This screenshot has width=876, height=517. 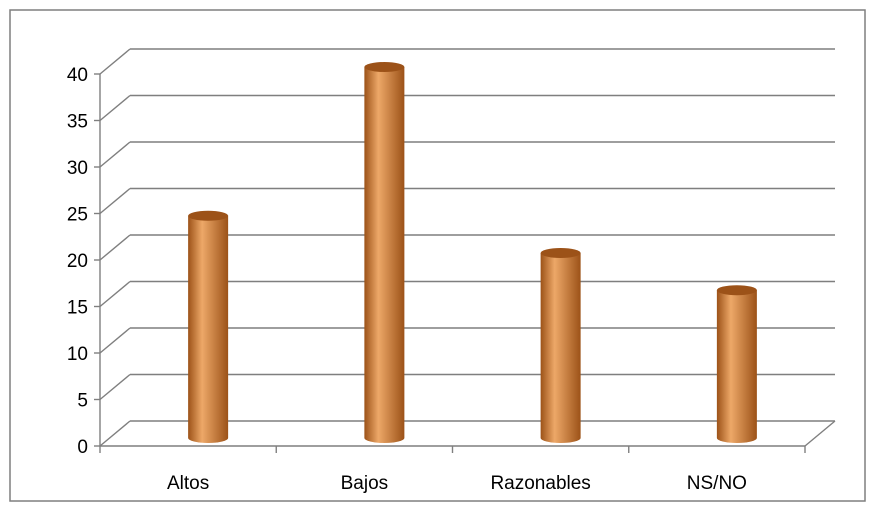 I want to click on bar-bajos, so click(x=384, y=252).